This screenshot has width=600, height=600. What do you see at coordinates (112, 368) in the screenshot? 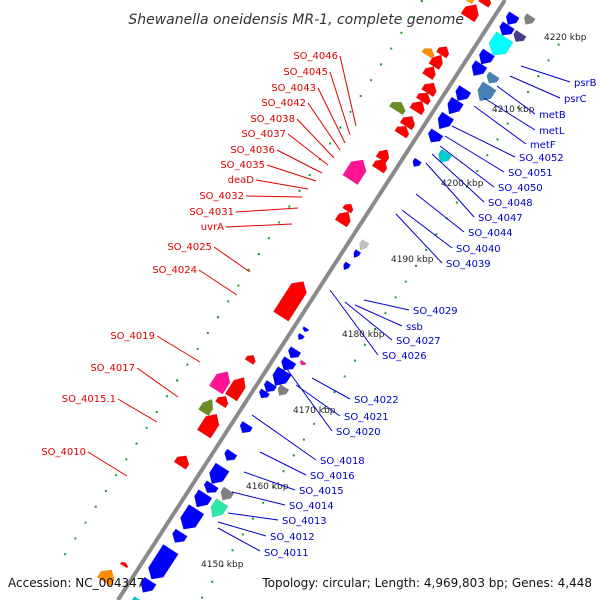
I see `gene-label-SO_4017: SO_4017` at bounding box center [112, 368].